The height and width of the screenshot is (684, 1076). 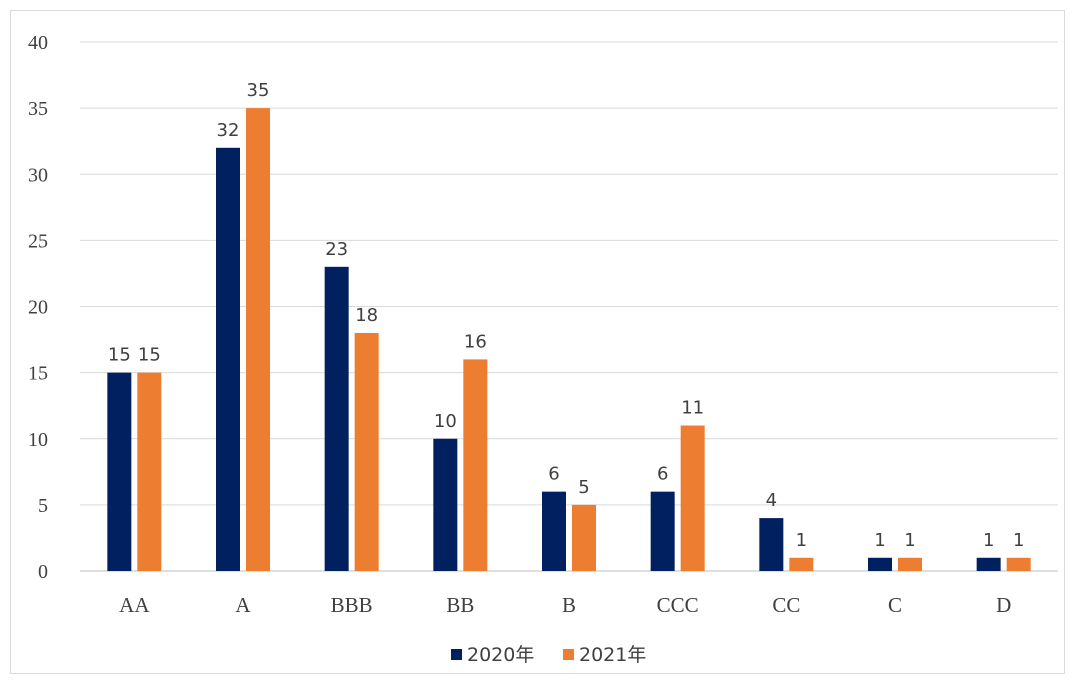 What do you see at coordinates (38, 440) in the screenshot?
I see `y-tick-label: 10` at bounding box center [38, 440].